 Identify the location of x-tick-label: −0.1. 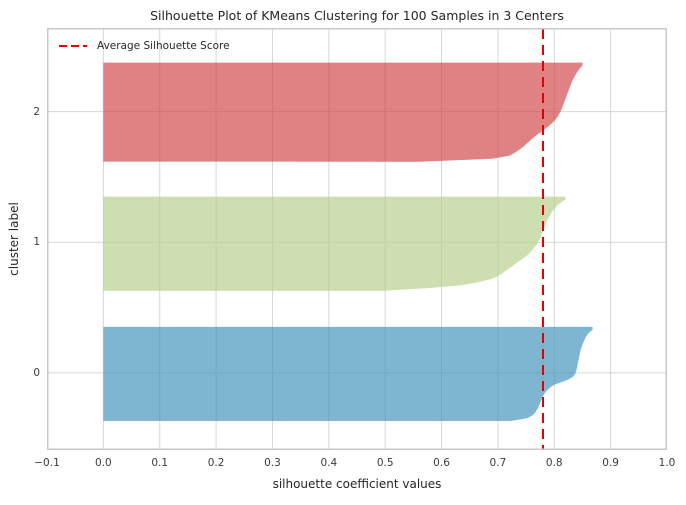
(47, 463).